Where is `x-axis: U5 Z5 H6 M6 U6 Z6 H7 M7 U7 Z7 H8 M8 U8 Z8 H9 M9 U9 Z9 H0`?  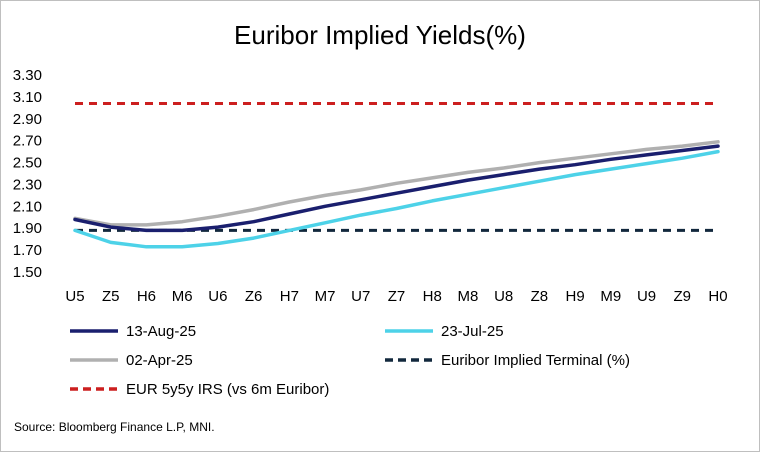 x-axis: U5 Z5 H6 M6 U6 Z6 H7 M7 U7 Z7 H8 M8 U8 Z8 H9 M9 U9 Z9 H0 is located at coordinates (396, 296).